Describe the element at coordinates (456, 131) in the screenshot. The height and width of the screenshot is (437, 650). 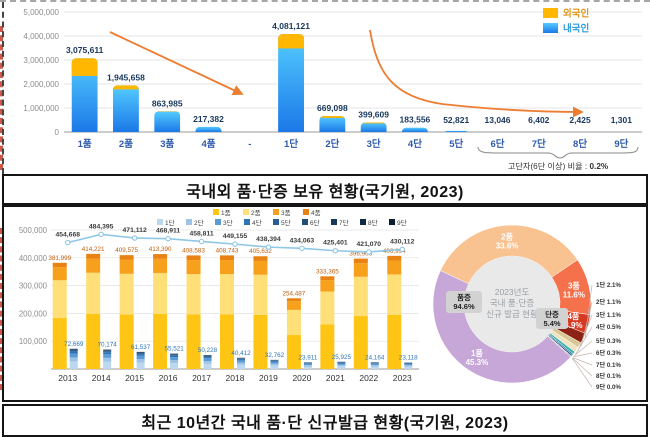
I see `bar-5단` at that location.